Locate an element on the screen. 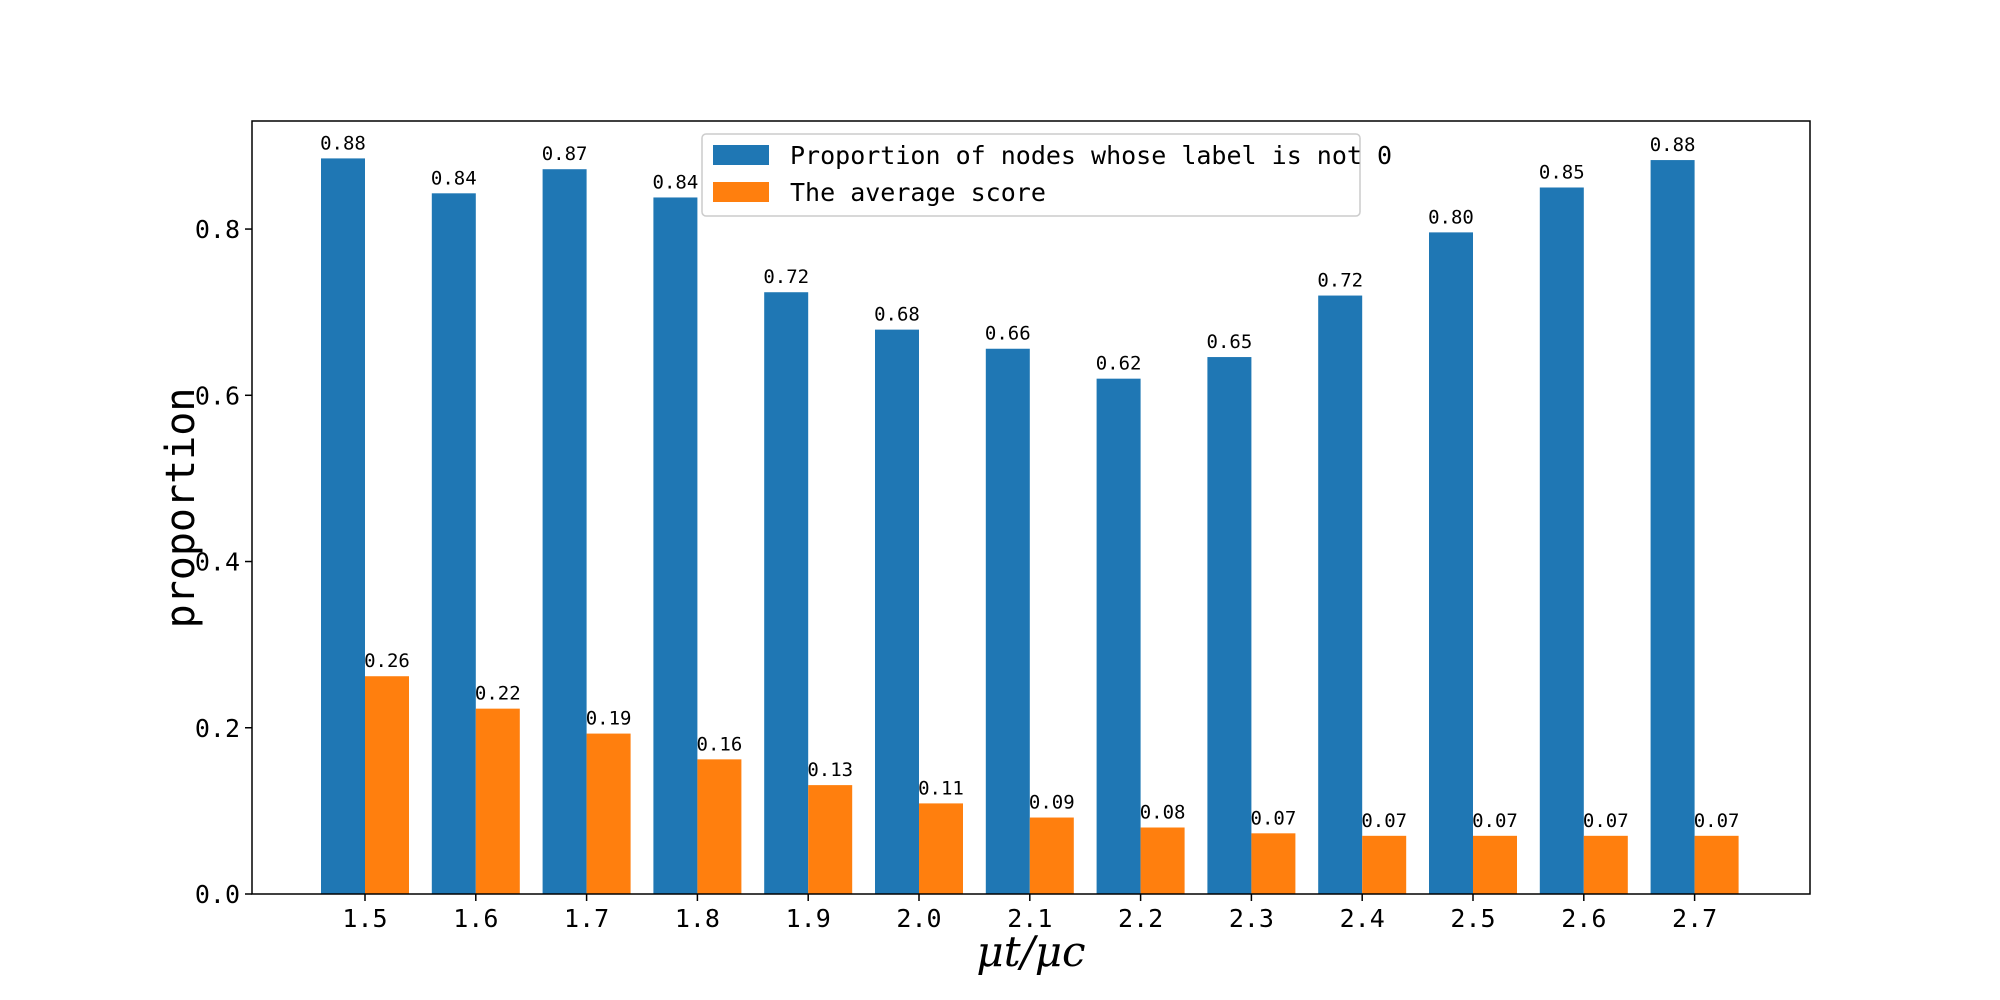  x-tick-label-2.4: 2.4 is located at coordinates (1362, 918).